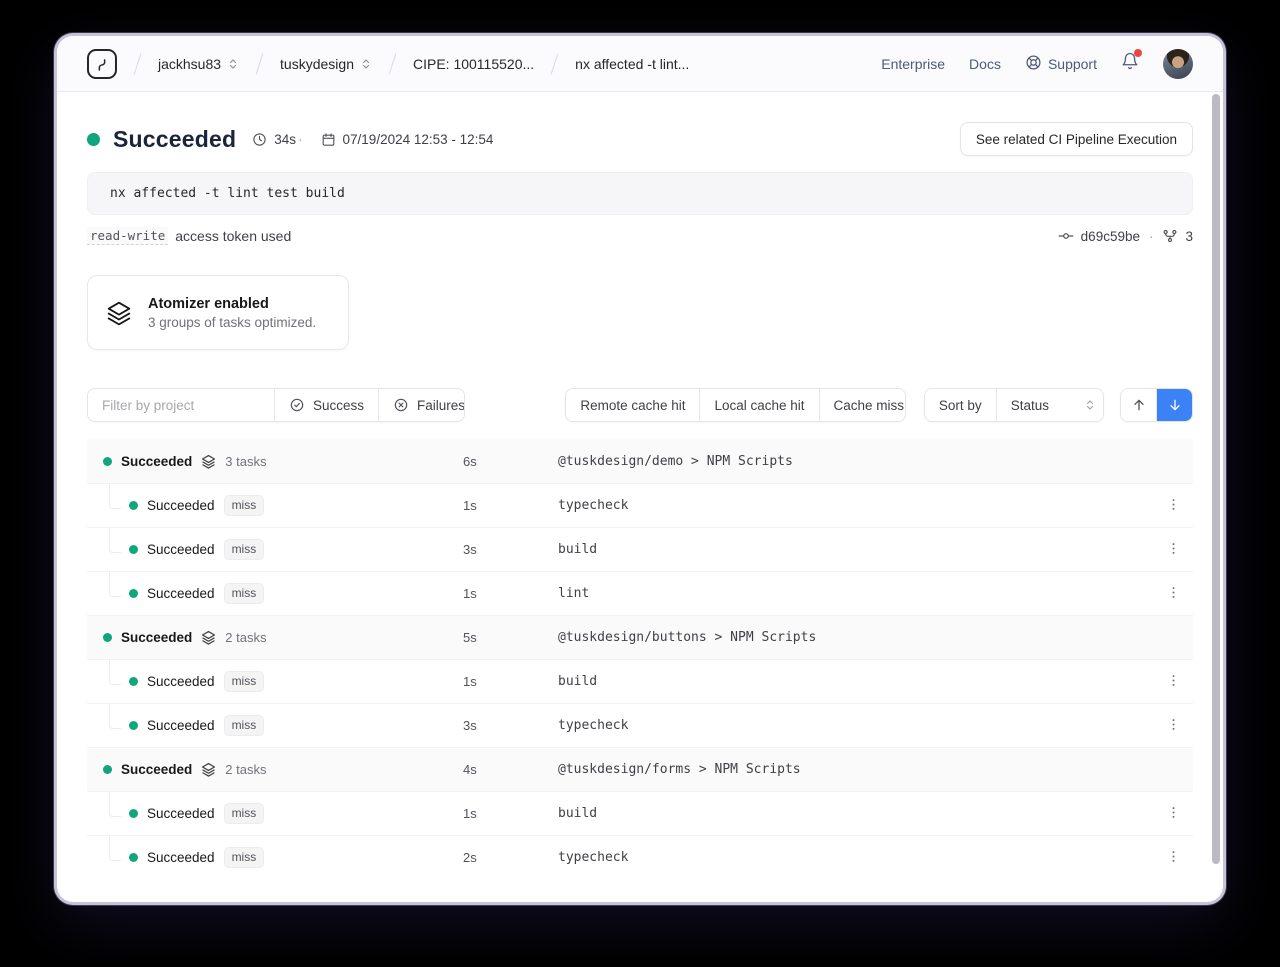 The width and height of the screenshot is (1280, 967). What do you see at coordinates (102, 63) in the screenshot?
I see `nx-cloud-logo` at bounding box center [102, 63].